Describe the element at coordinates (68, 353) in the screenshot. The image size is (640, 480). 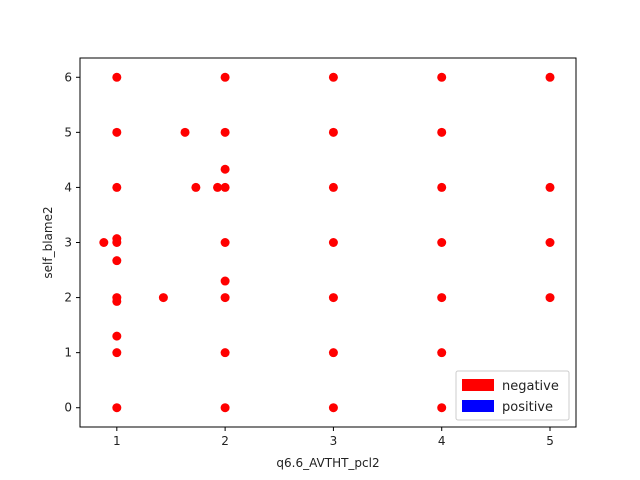
I see `y-tick-label: 1` at that location.